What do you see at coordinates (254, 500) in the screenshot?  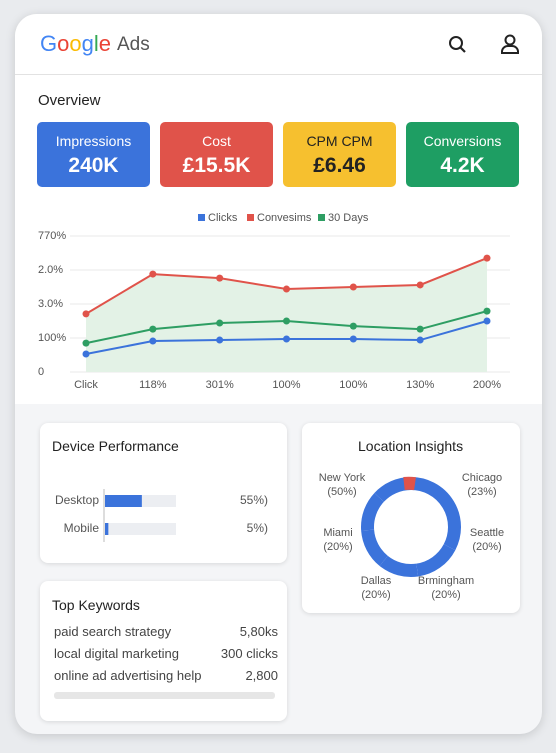 I see `value-label: 55%)` at bounding box center [254, 500].